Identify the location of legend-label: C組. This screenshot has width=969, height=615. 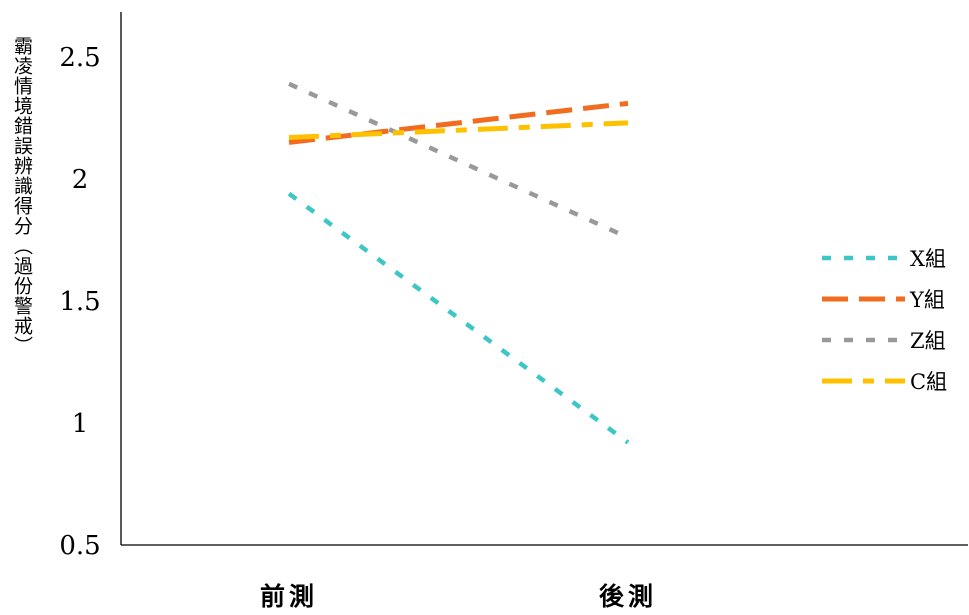
(928, 382).